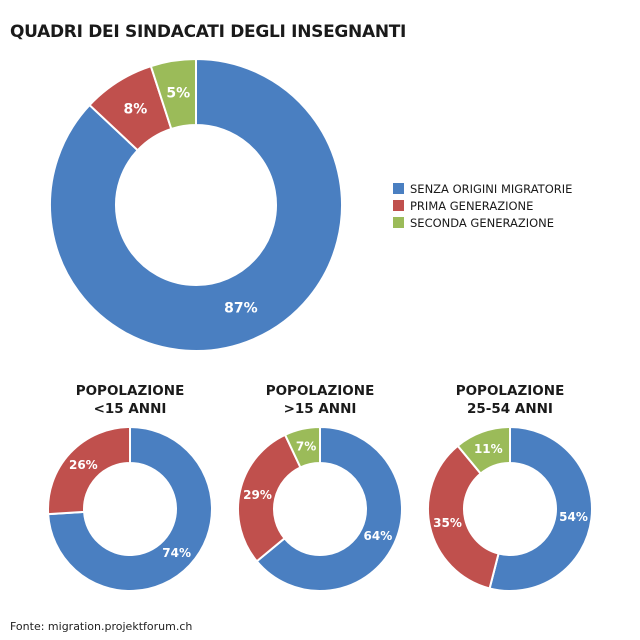 The image size is (640, 640). What do you see at coordinates (510, 409) in the screenshot?
I see `subtitle-line2: 25-54 ANNI` at bounding box center [510, 409].